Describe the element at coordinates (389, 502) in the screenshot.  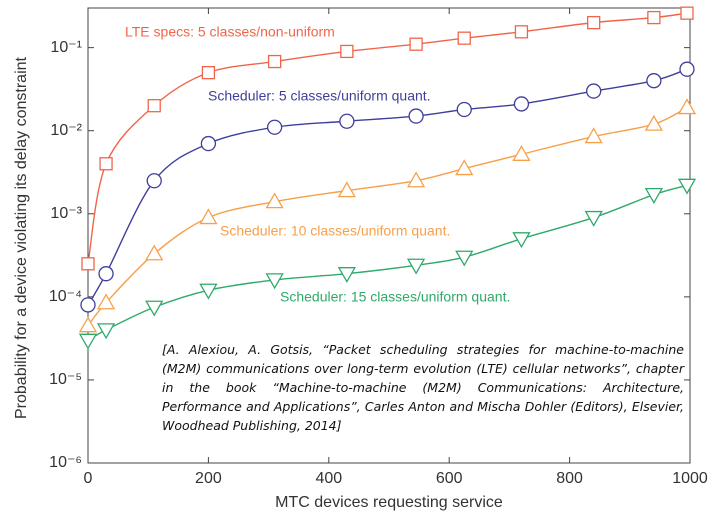
I see `x-axis-label: MTC devices requesting service` at that location.